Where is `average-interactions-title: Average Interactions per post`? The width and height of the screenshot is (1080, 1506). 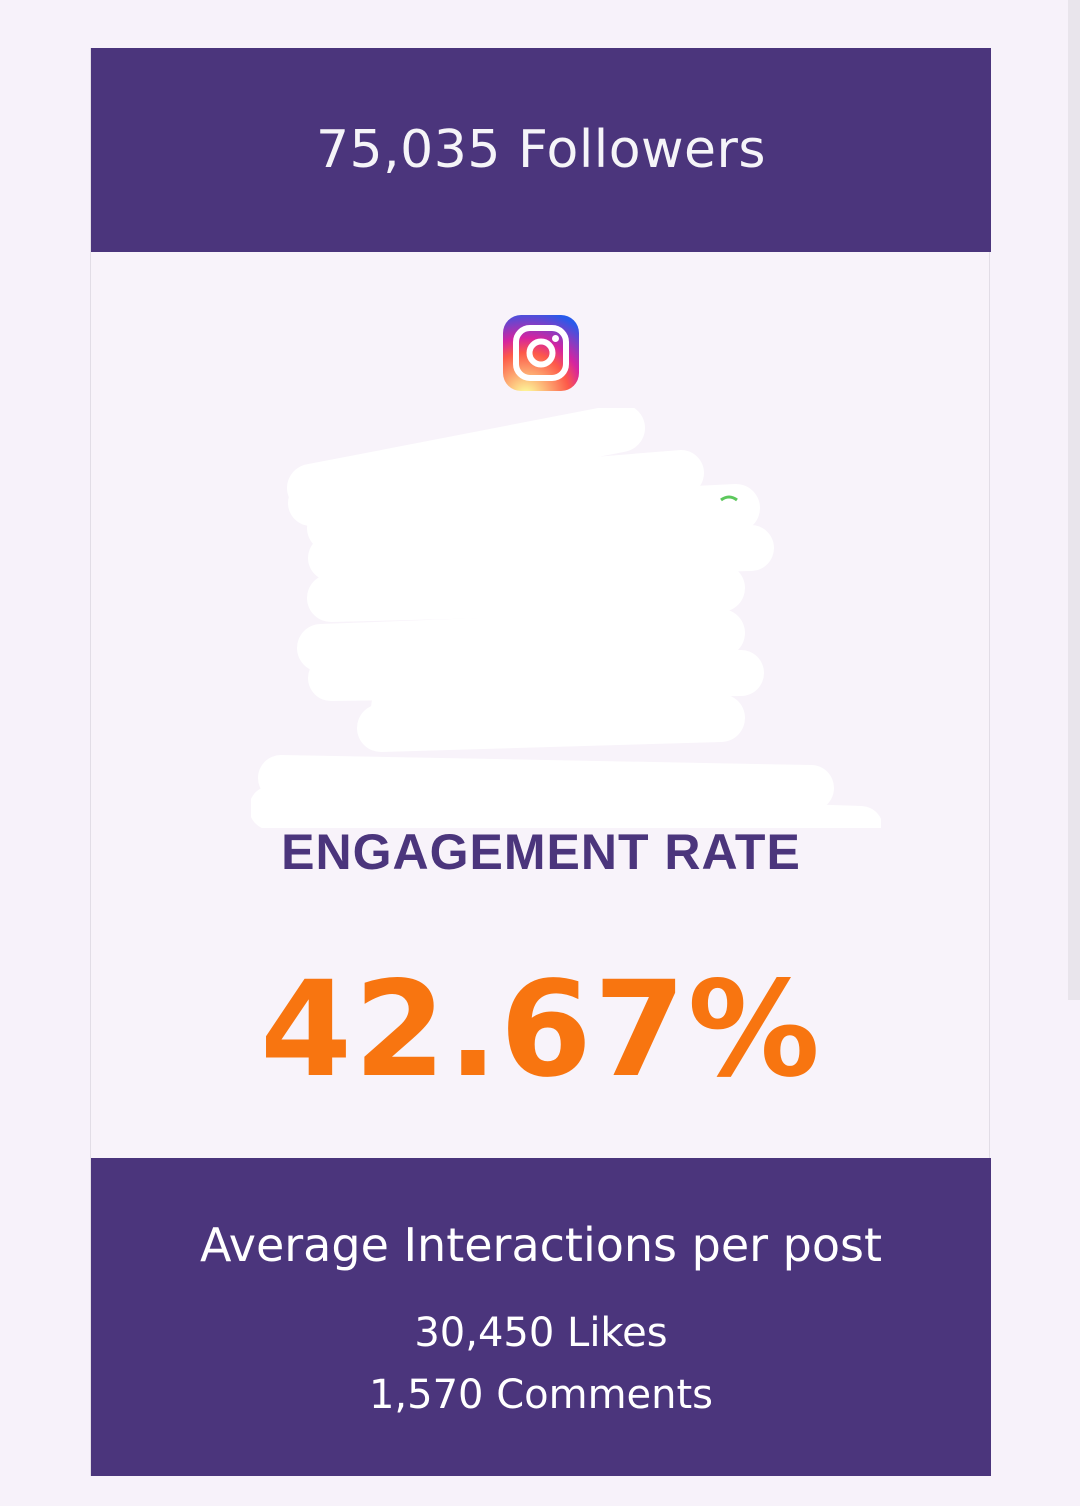
average-interactions-title: Average Interactions per post is located at coordinates (541, 1245).